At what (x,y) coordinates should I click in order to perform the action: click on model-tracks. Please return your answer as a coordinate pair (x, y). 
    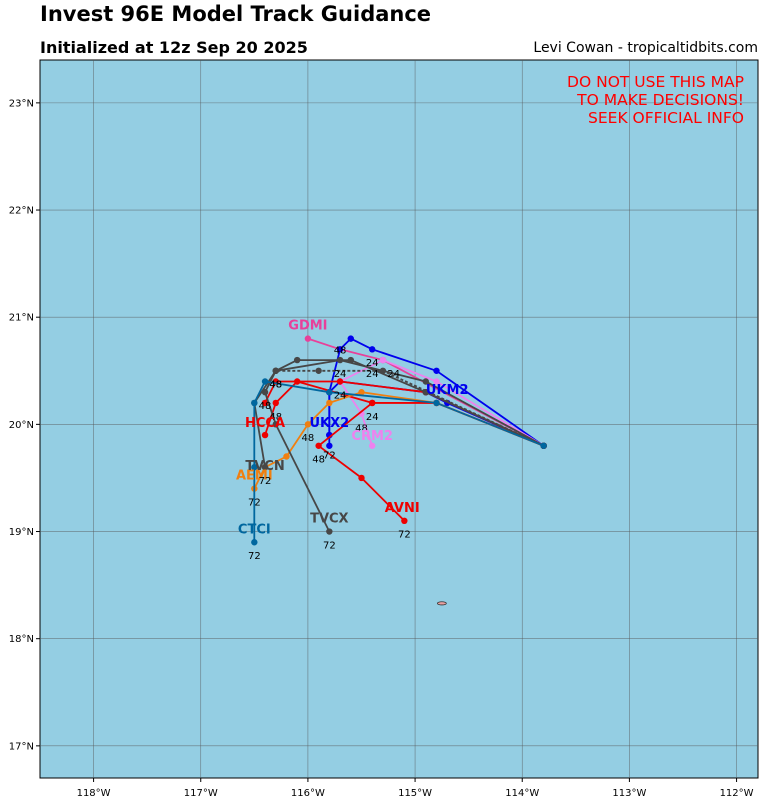
    Looking at the image, I should click on (399, 440).